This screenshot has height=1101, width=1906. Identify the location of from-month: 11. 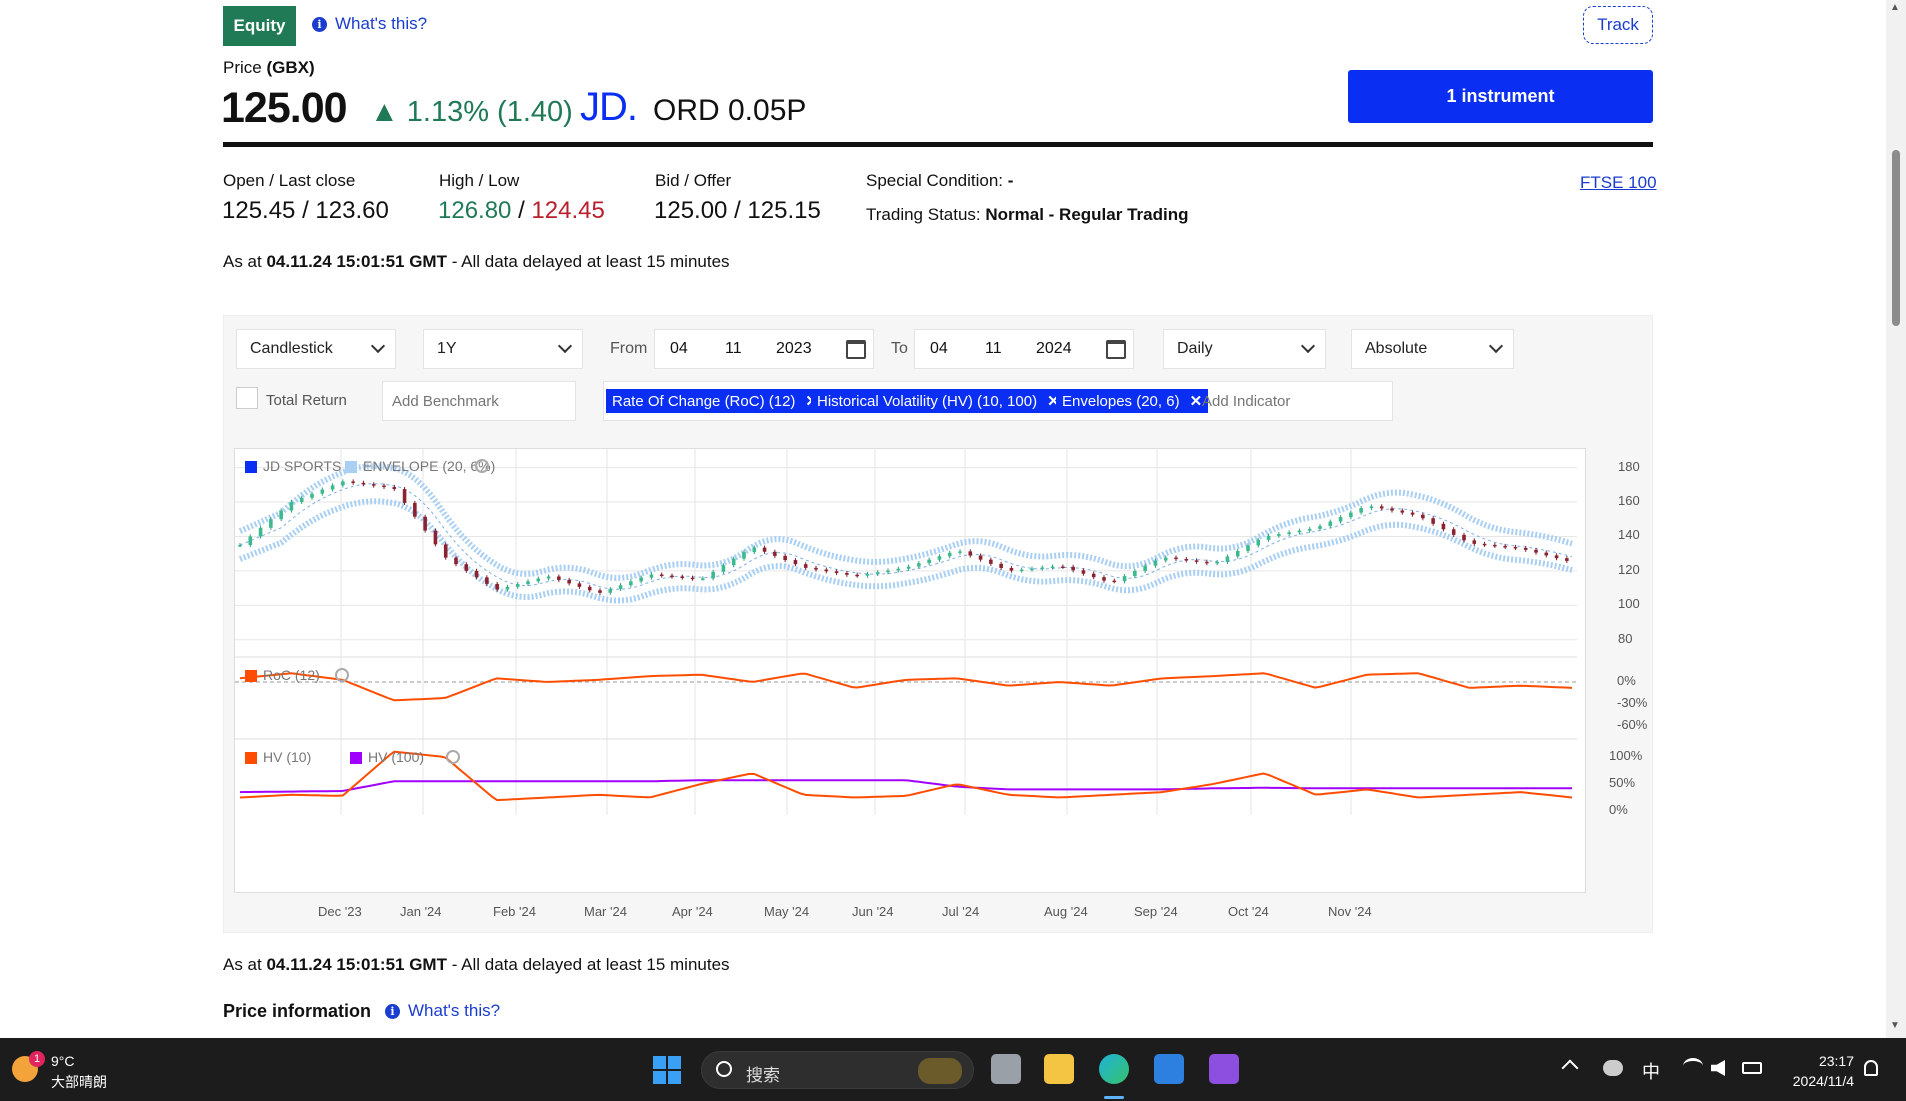
(733, 348).